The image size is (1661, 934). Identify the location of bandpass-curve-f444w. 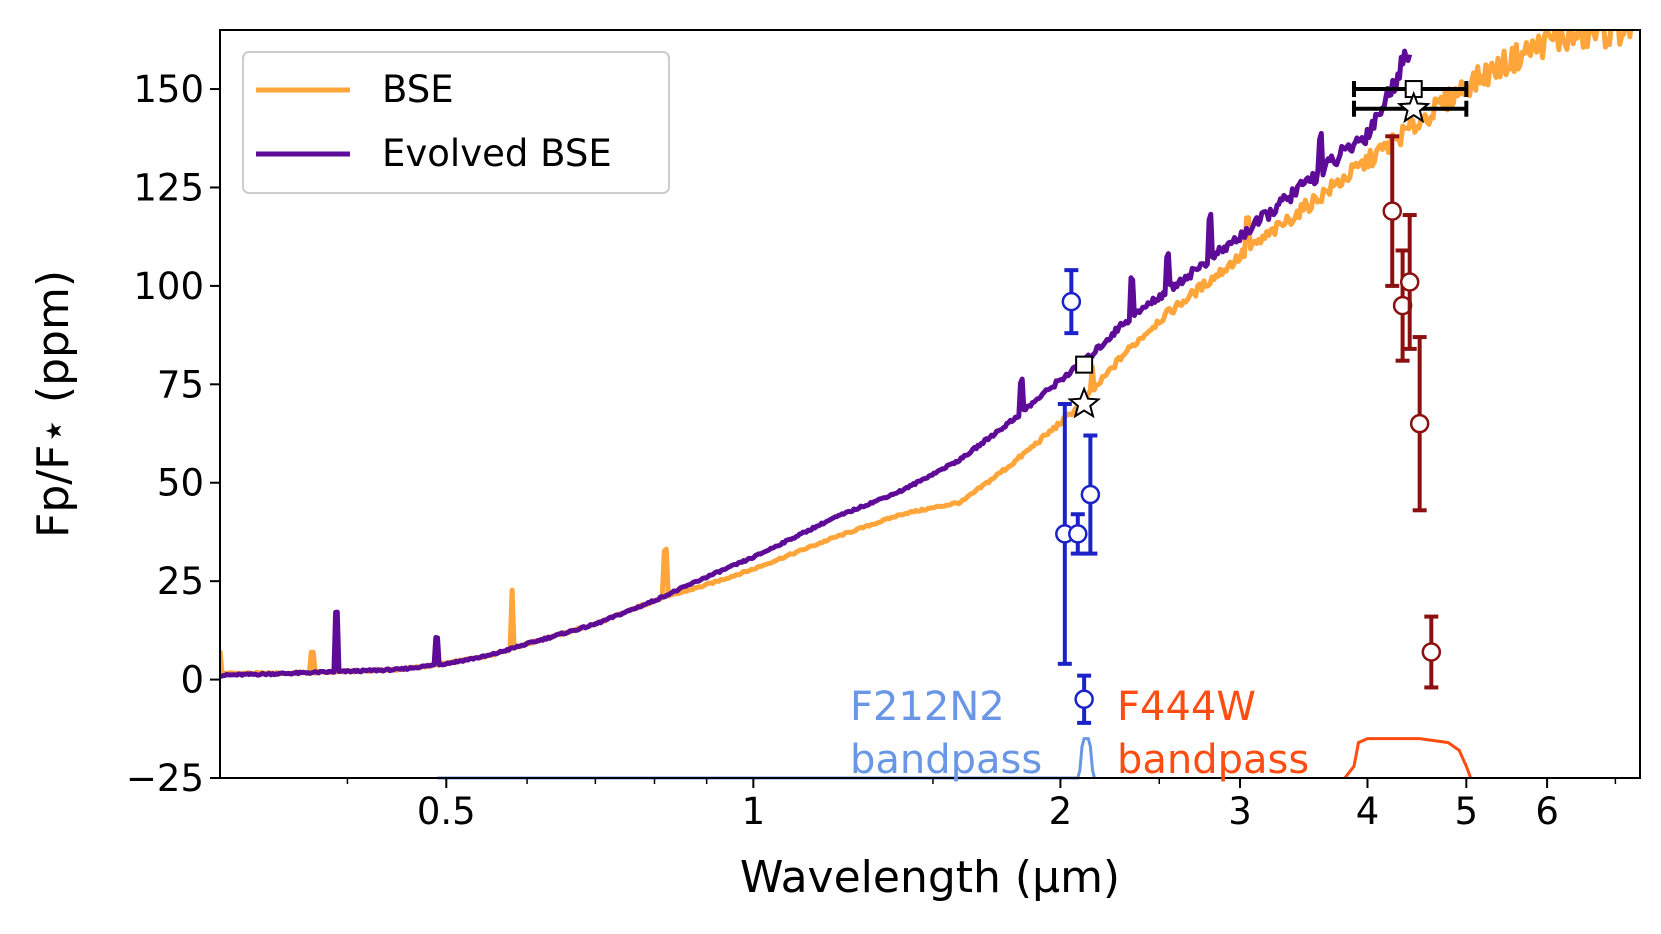
(1408, 758).